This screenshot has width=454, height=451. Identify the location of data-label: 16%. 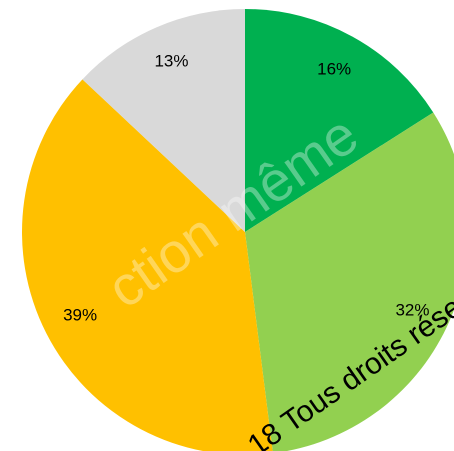
(334, 68).